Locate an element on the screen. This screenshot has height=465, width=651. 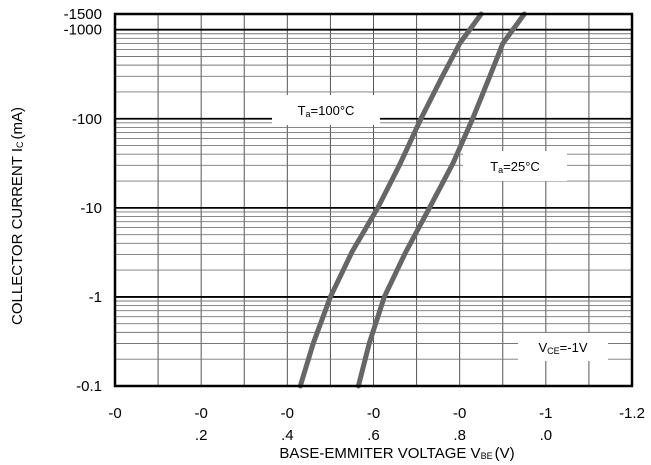
series-label-ta-100c-sub: a is located at coordinates (308, 114).